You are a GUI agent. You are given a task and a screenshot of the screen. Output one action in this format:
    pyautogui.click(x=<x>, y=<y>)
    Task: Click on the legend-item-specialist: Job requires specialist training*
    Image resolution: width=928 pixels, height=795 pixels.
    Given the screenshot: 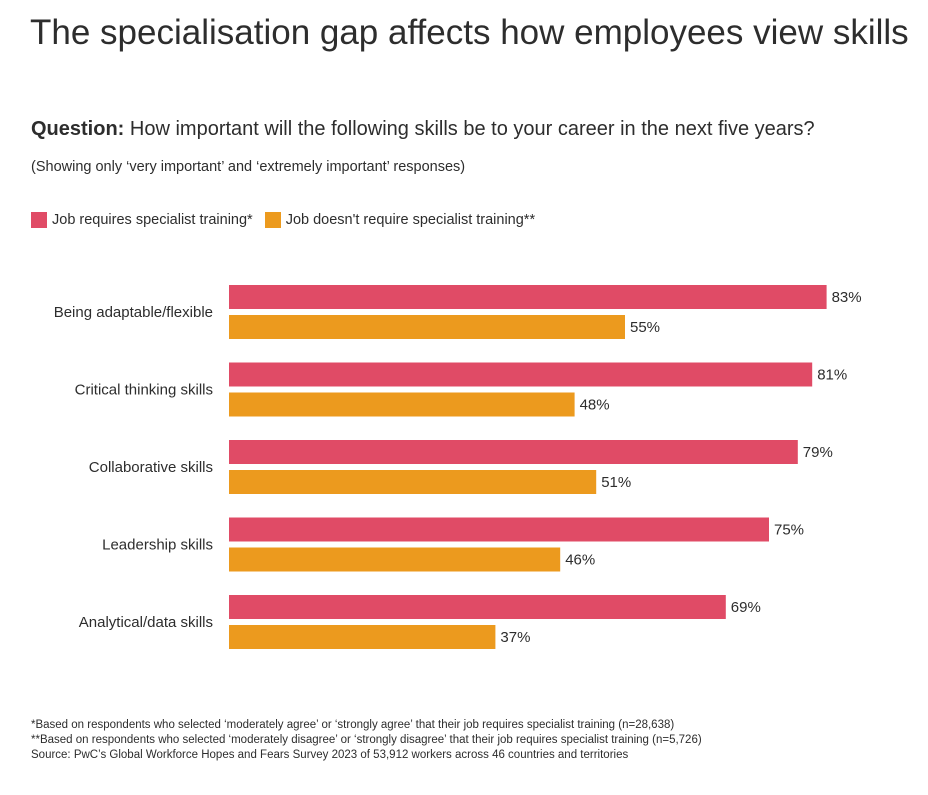 What is the action you would take?
    pyautogui.click(x=142, y=220)
    